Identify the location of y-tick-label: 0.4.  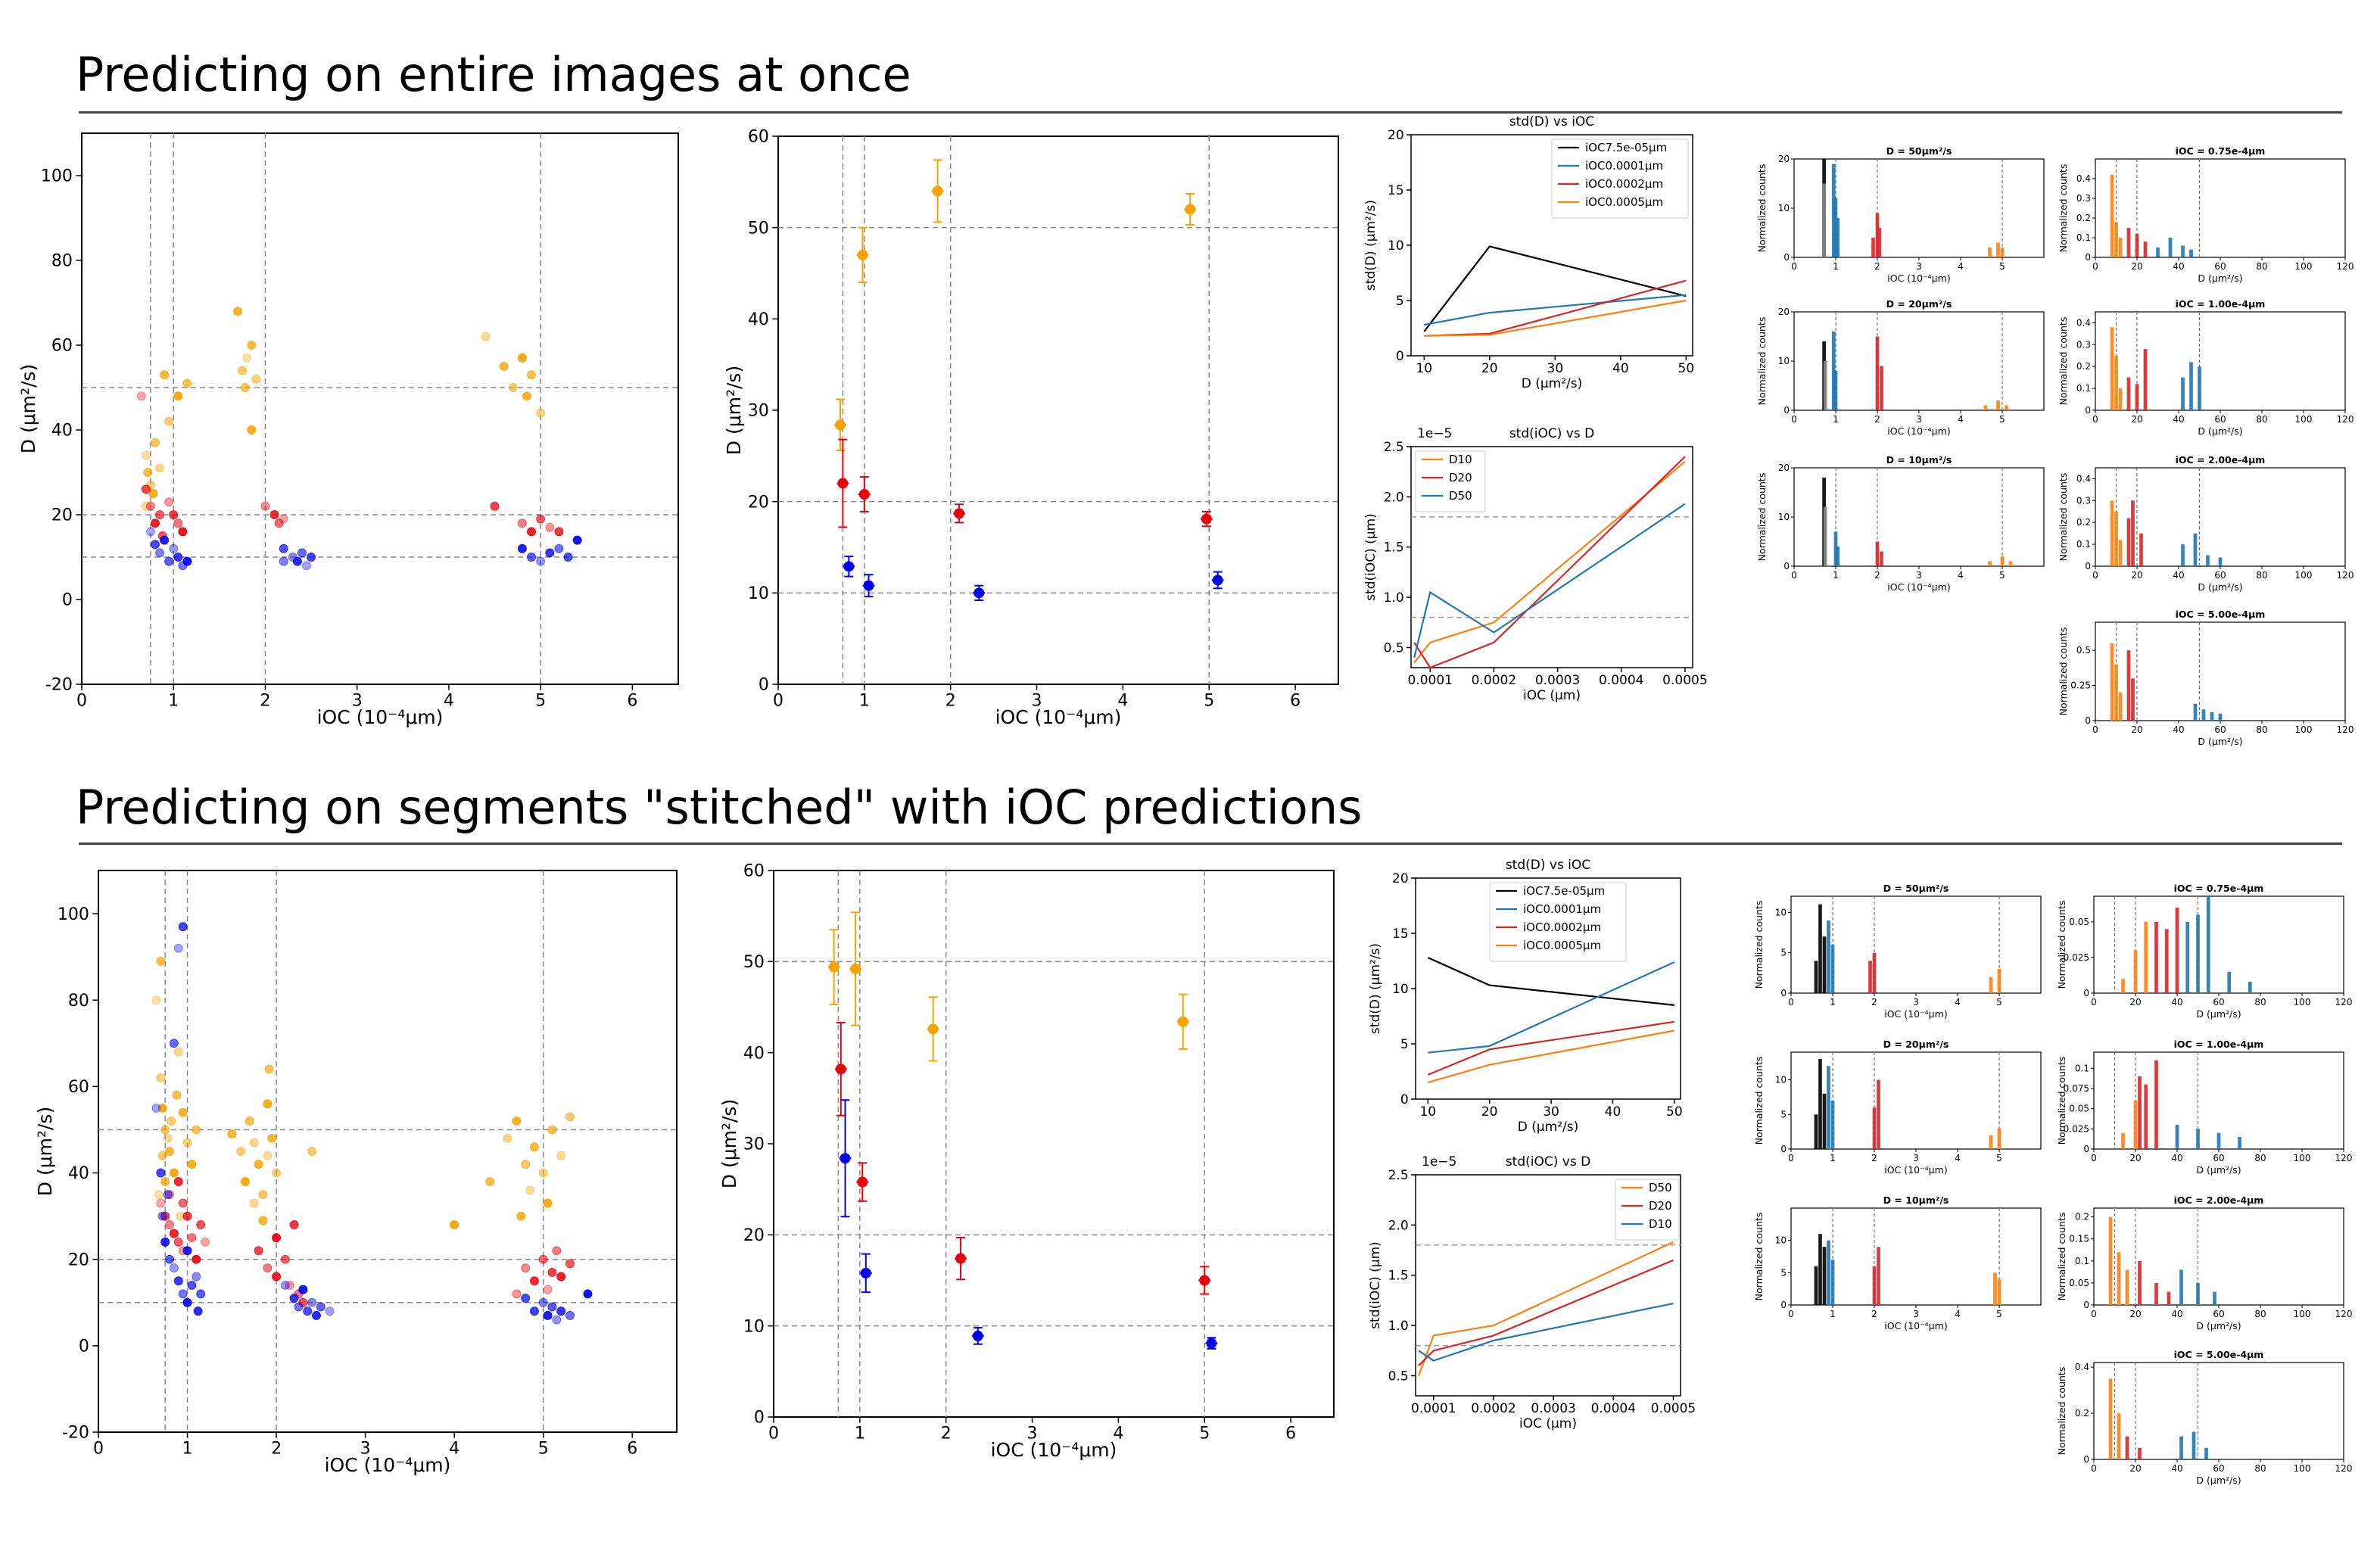
(2083, 323).